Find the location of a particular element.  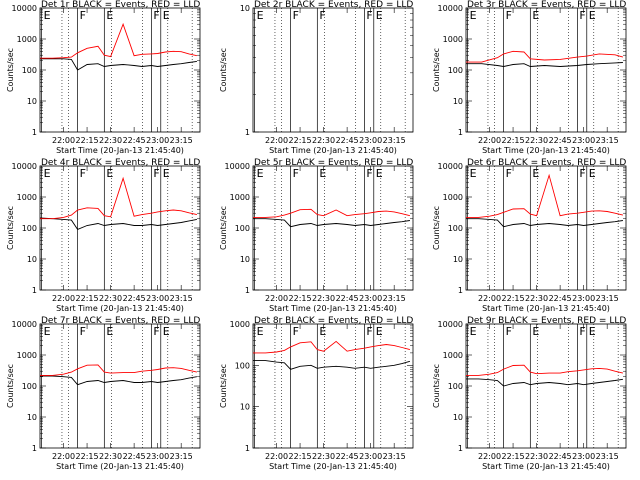

panel-title: Det 5r BLACK = Events, RED = LLD is located at coordinates (333, 163).